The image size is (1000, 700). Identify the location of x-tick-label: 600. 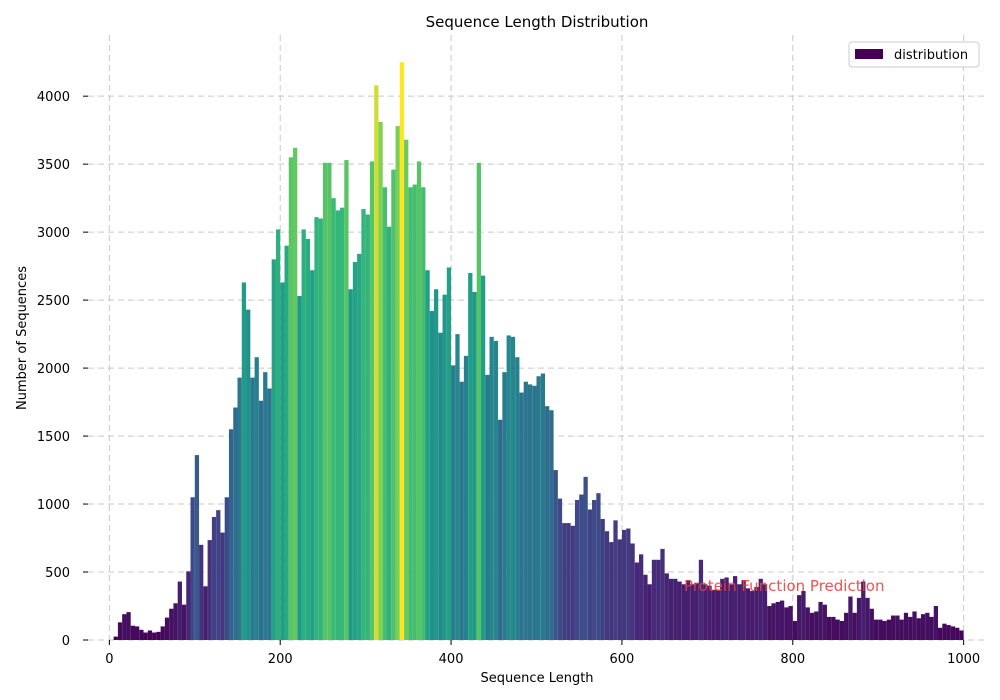
(622, 659).